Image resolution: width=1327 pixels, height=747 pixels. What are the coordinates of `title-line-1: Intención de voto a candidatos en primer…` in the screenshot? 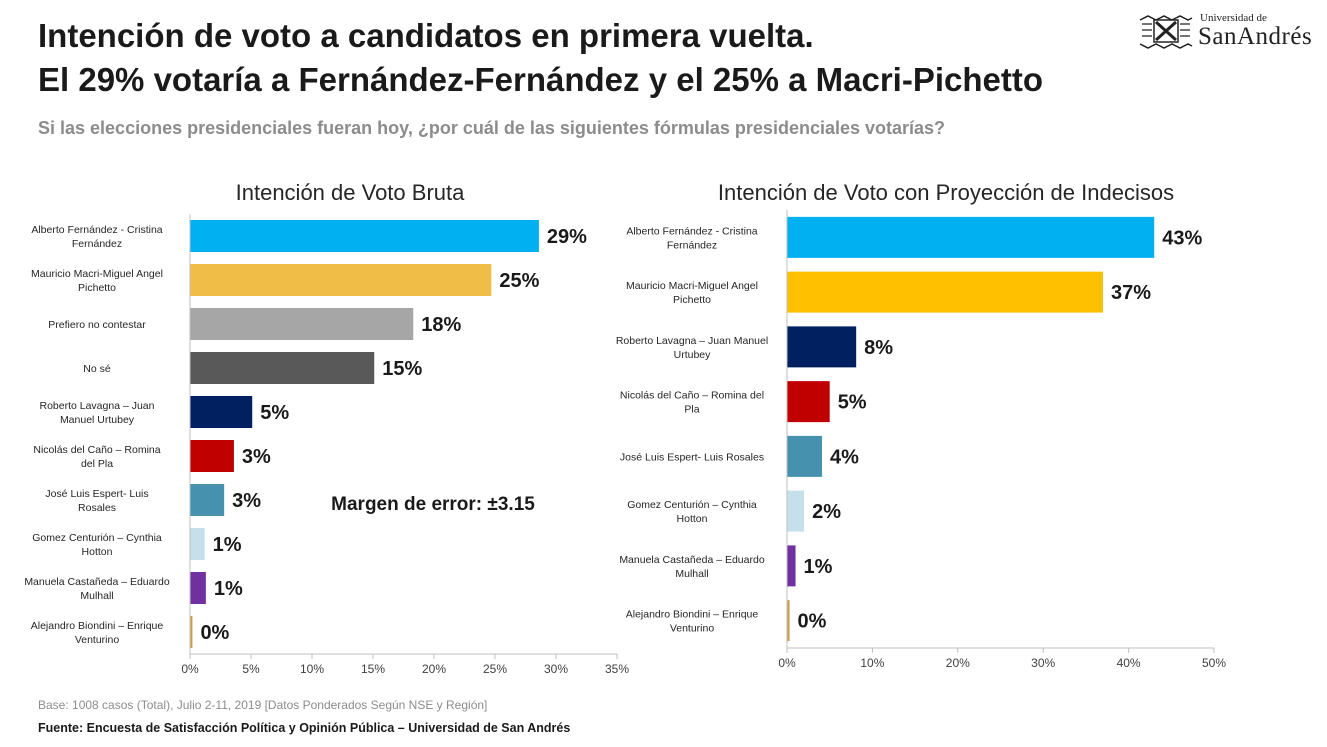 It's located at (426, 35).